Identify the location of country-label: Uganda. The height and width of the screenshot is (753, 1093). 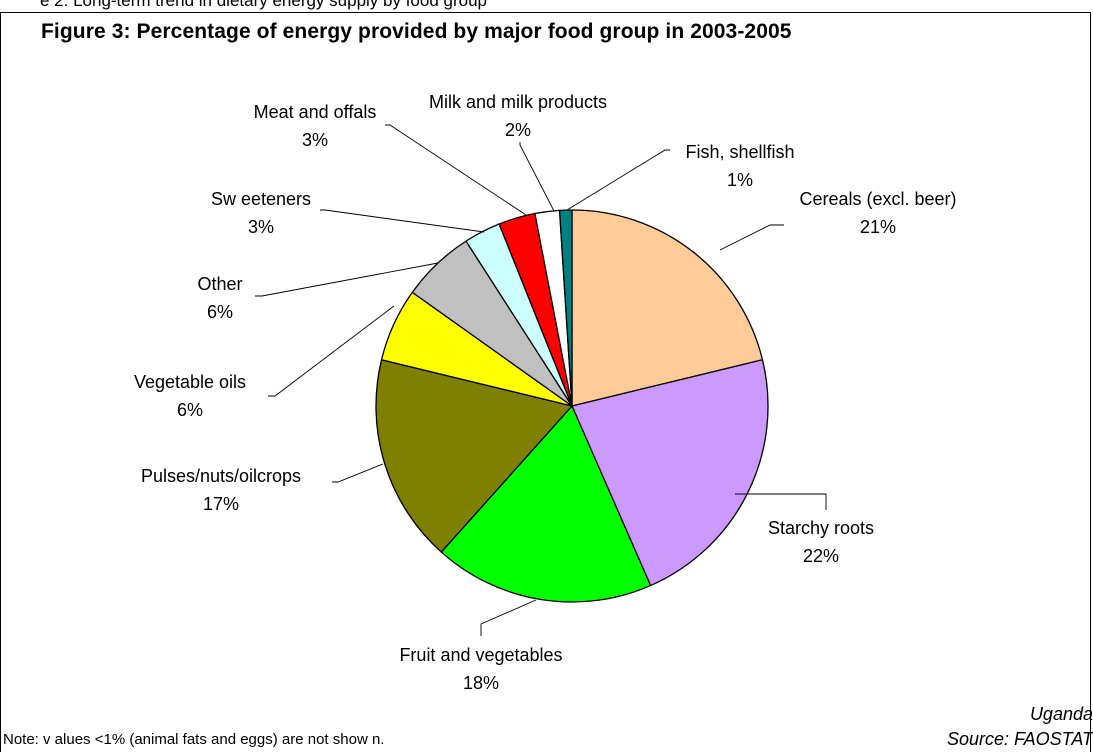
(1061, 714).